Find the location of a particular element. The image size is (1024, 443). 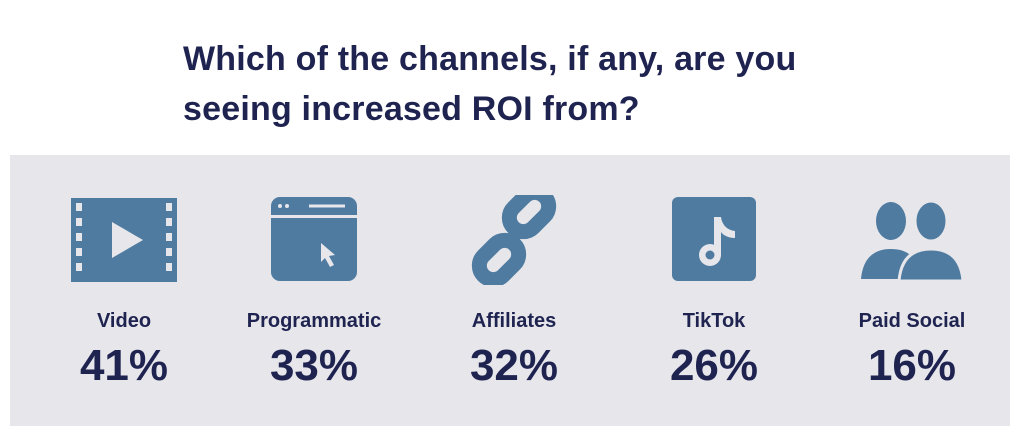

channel-value: 26% is located at coordinates (714, 365).